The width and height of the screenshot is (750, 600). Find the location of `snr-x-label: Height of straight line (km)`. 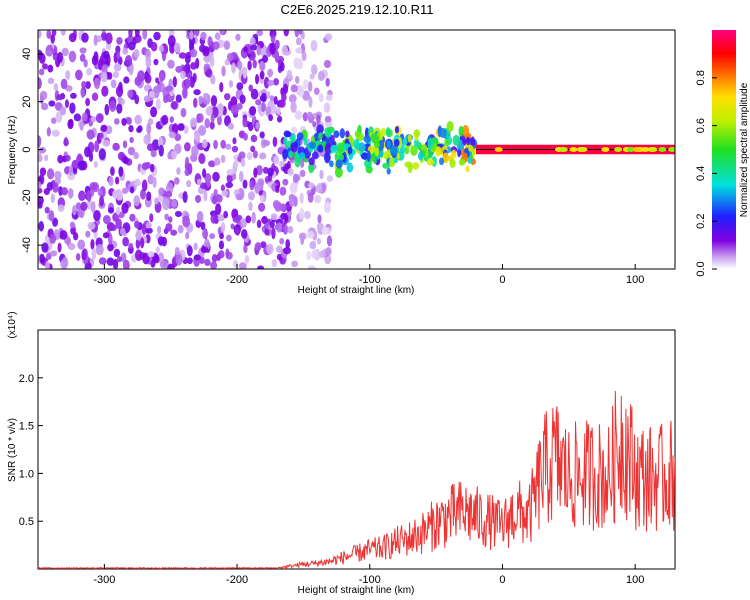

snr-x-label: Height of straight line (km) is located at coordinates (356, 590).